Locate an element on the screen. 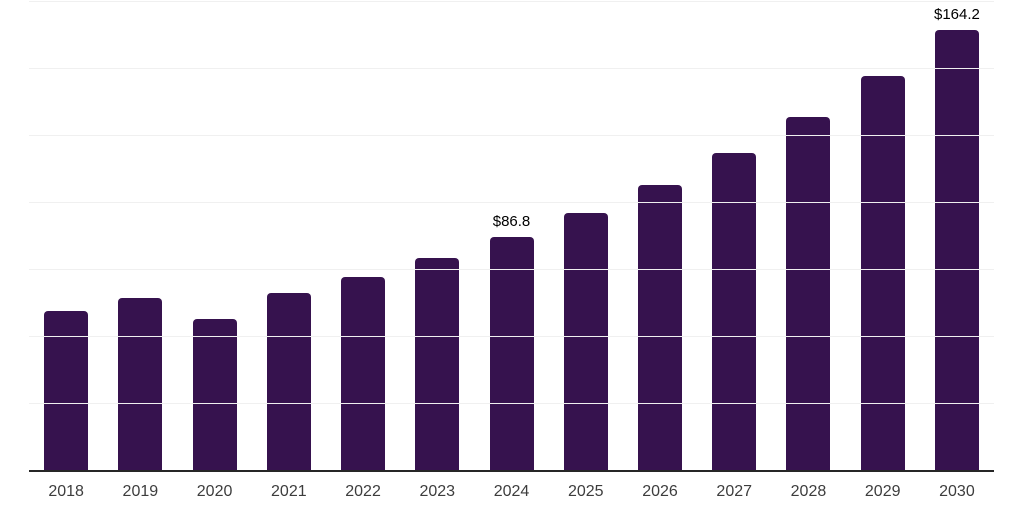  x-tick-2027: 2027 is located at coordinates (734, 491).